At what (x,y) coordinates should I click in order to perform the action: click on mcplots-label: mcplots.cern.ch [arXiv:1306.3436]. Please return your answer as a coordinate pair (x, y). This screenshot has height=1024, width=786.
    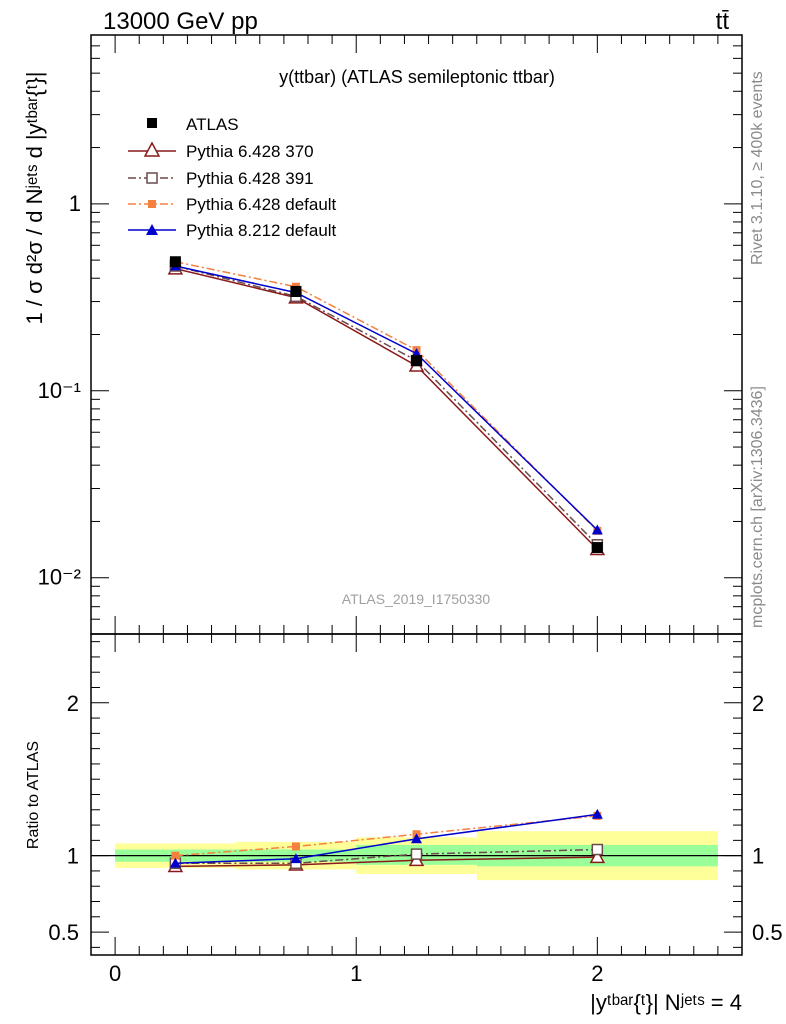
    Looking at the image, I should click on (757, 507).